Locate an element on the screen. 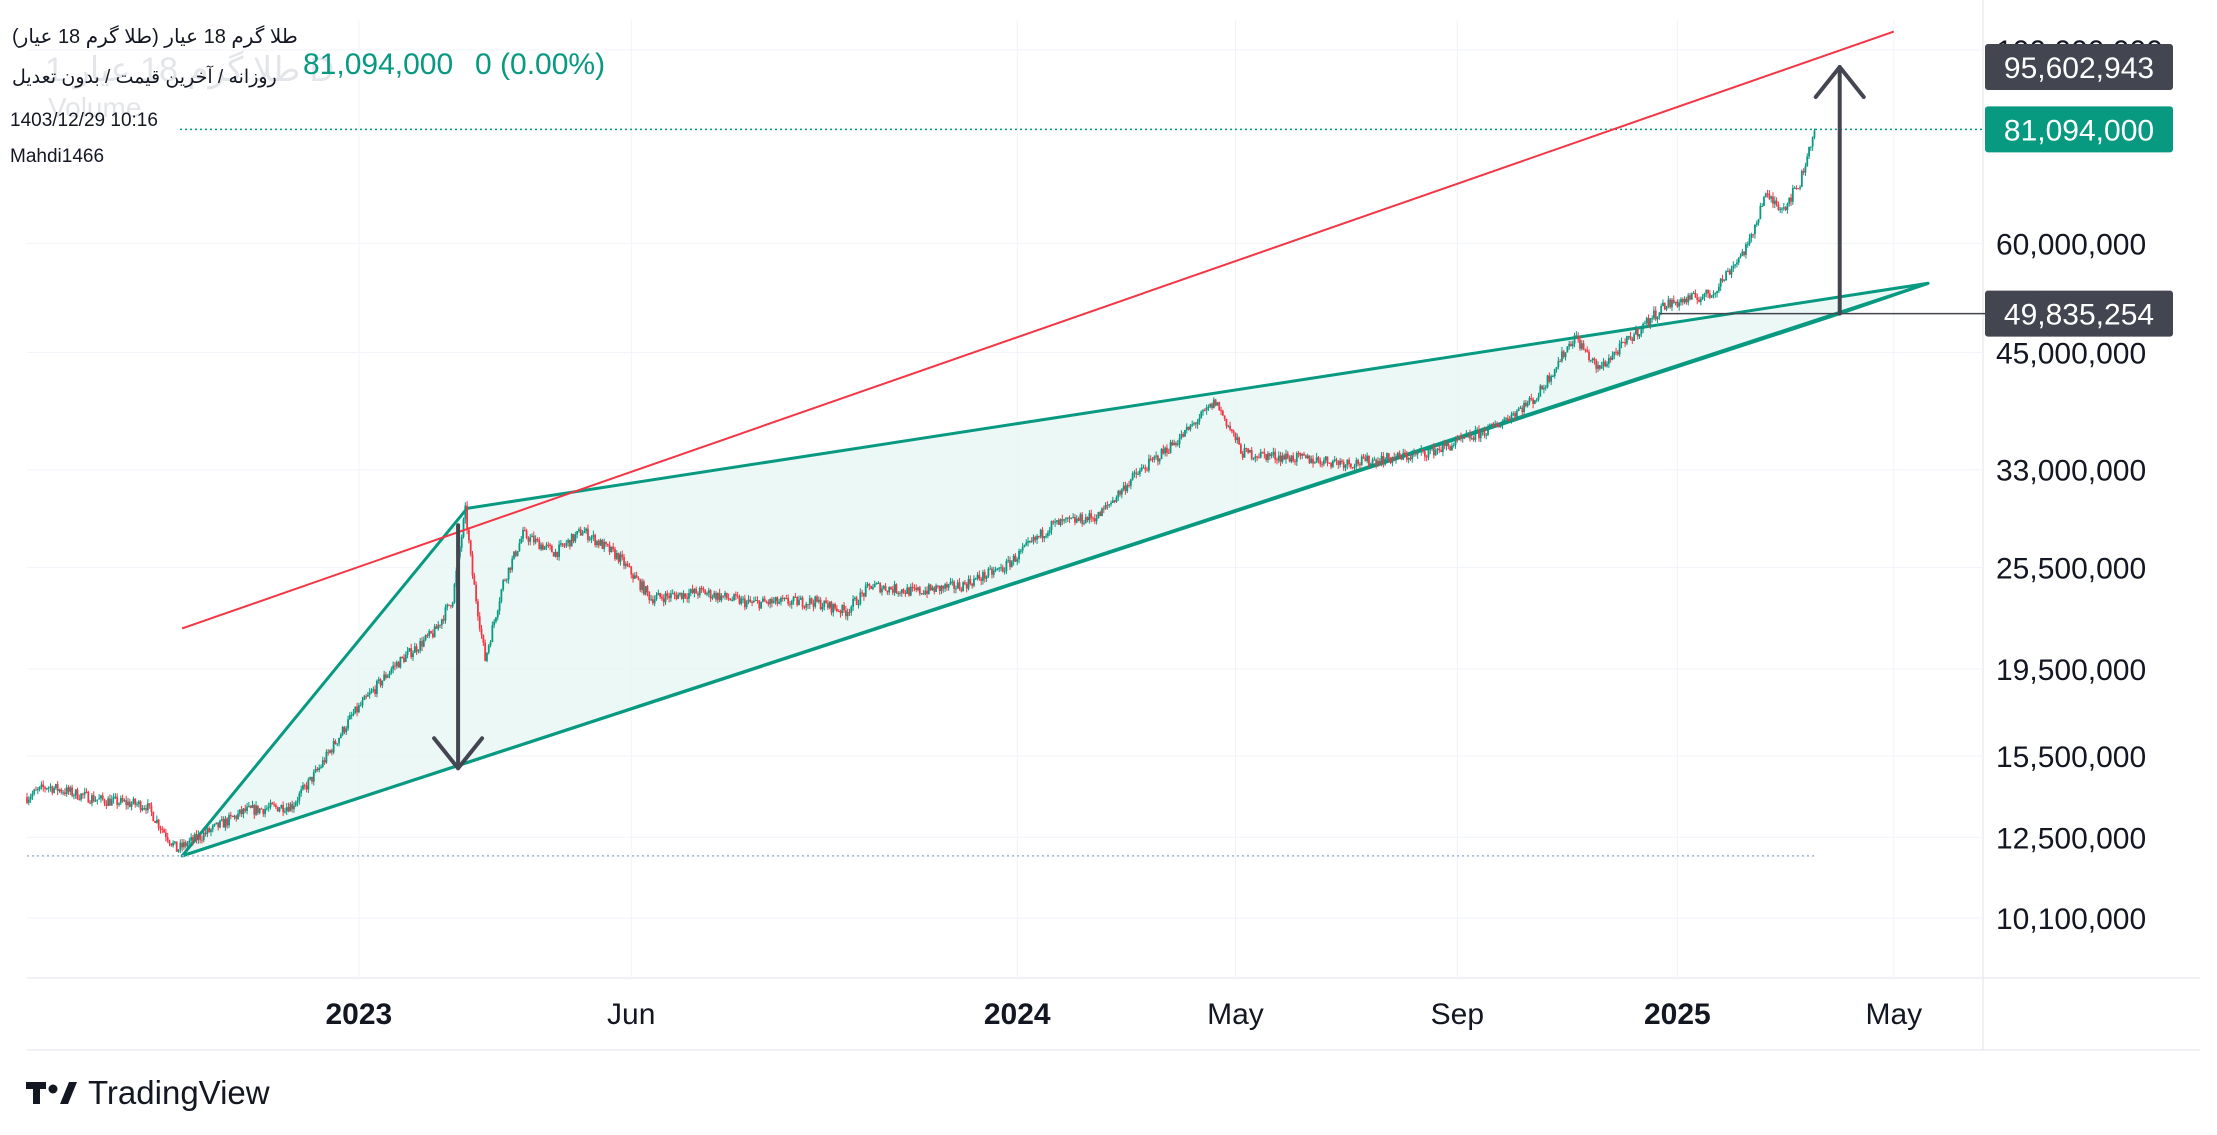 The width and height of the screenshot is (2217, 1135). x-tick-label: Sep is located at coordinates (1457, 1014).